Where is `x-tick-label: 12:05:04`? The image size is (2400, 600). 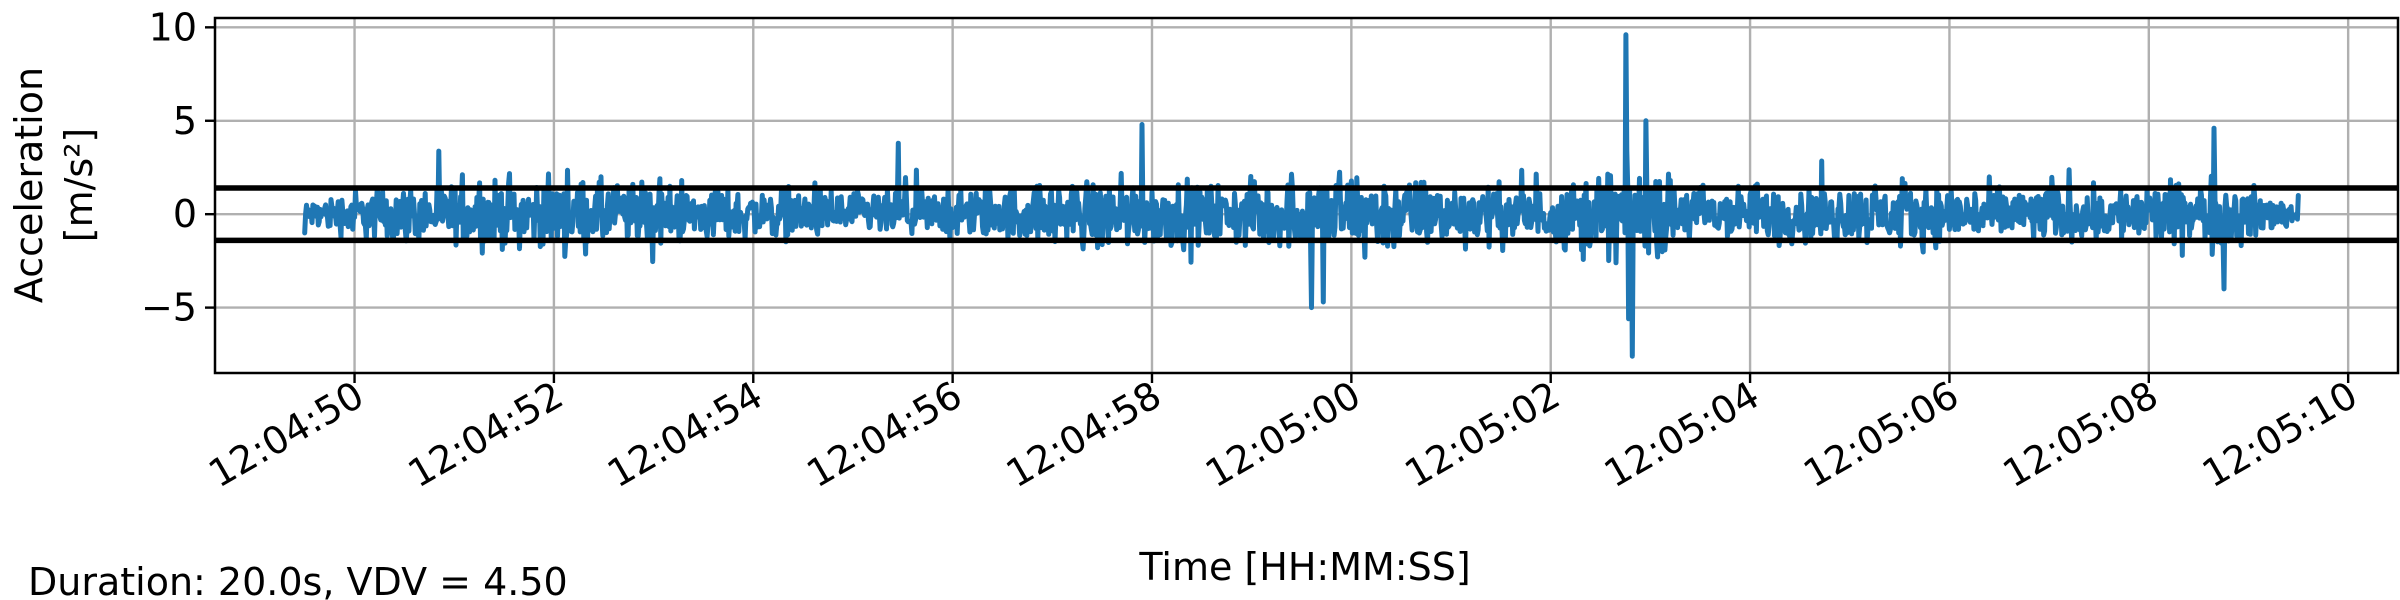
x-tick-label: 12:05:04 is located at coordinates (1682, 434).